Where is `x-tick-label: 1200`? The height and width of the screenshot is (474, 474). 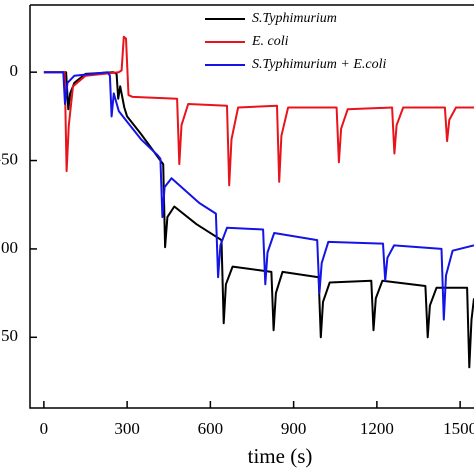
x-tick-label: 1200 is located at coordinates (377, 428).